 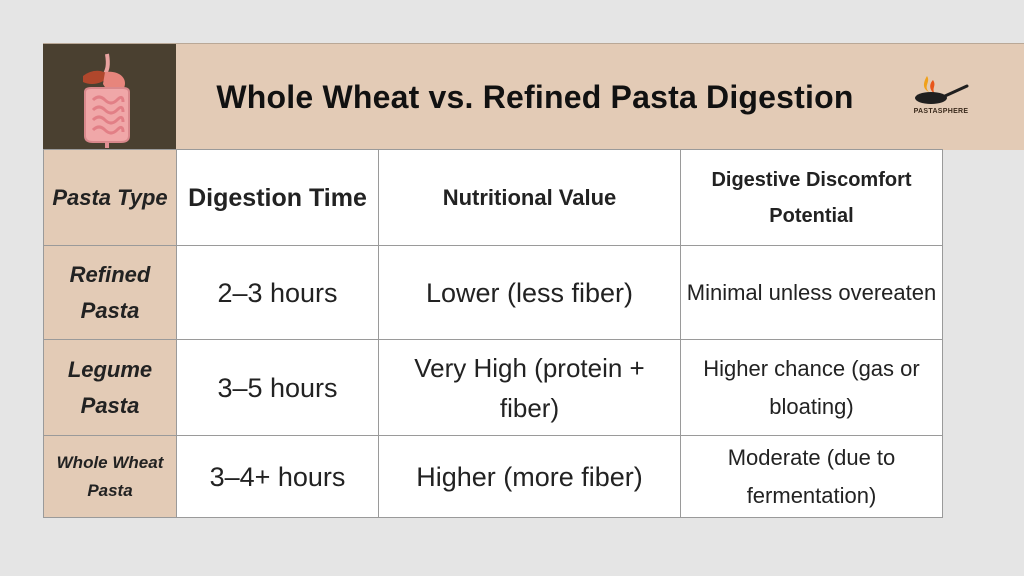 I want to click on row-nutritional-value: Lower (less fiber), so click(x=529, y=292).